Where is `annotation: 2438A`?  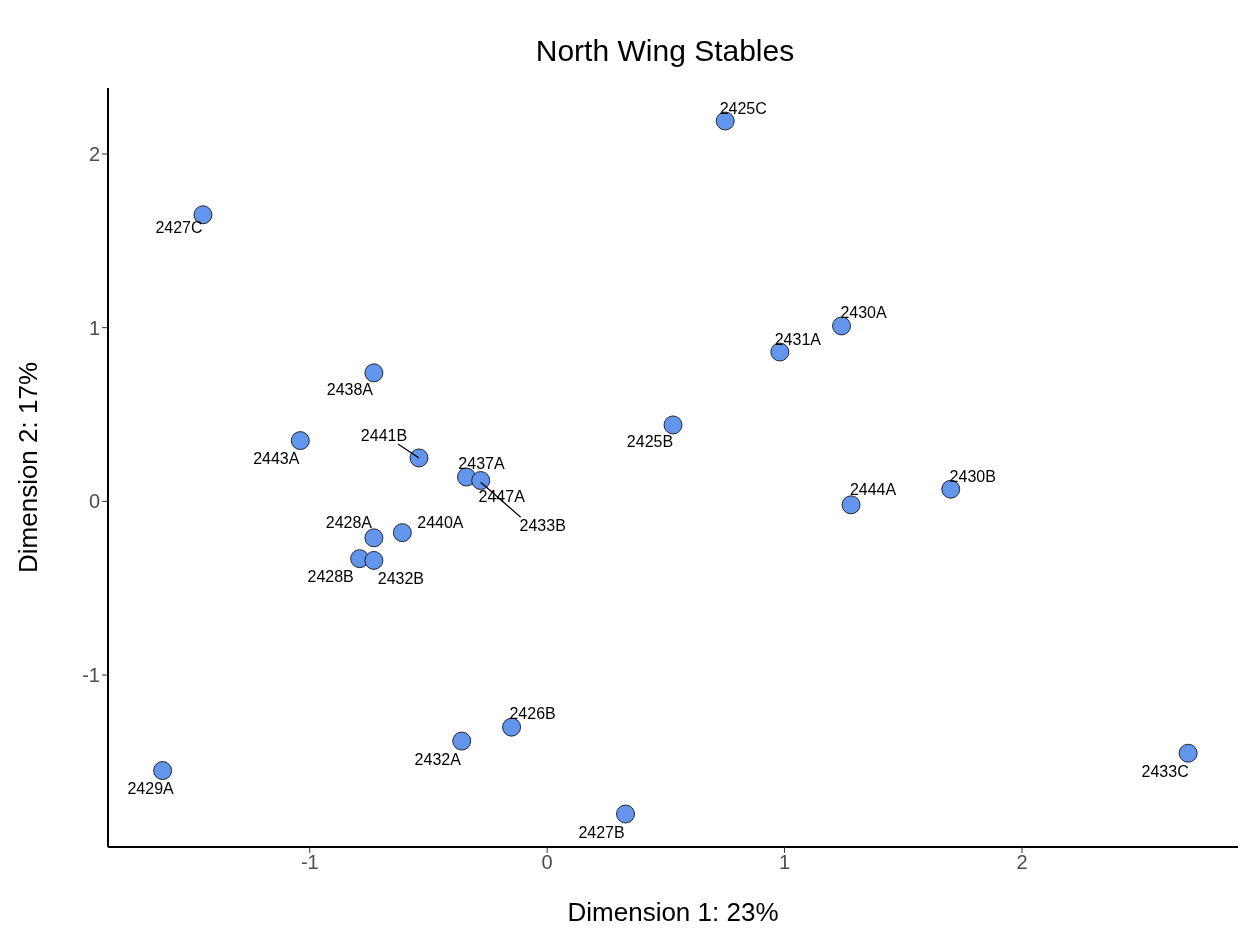
annotation: 2438A is located at coordinates (350, 390).